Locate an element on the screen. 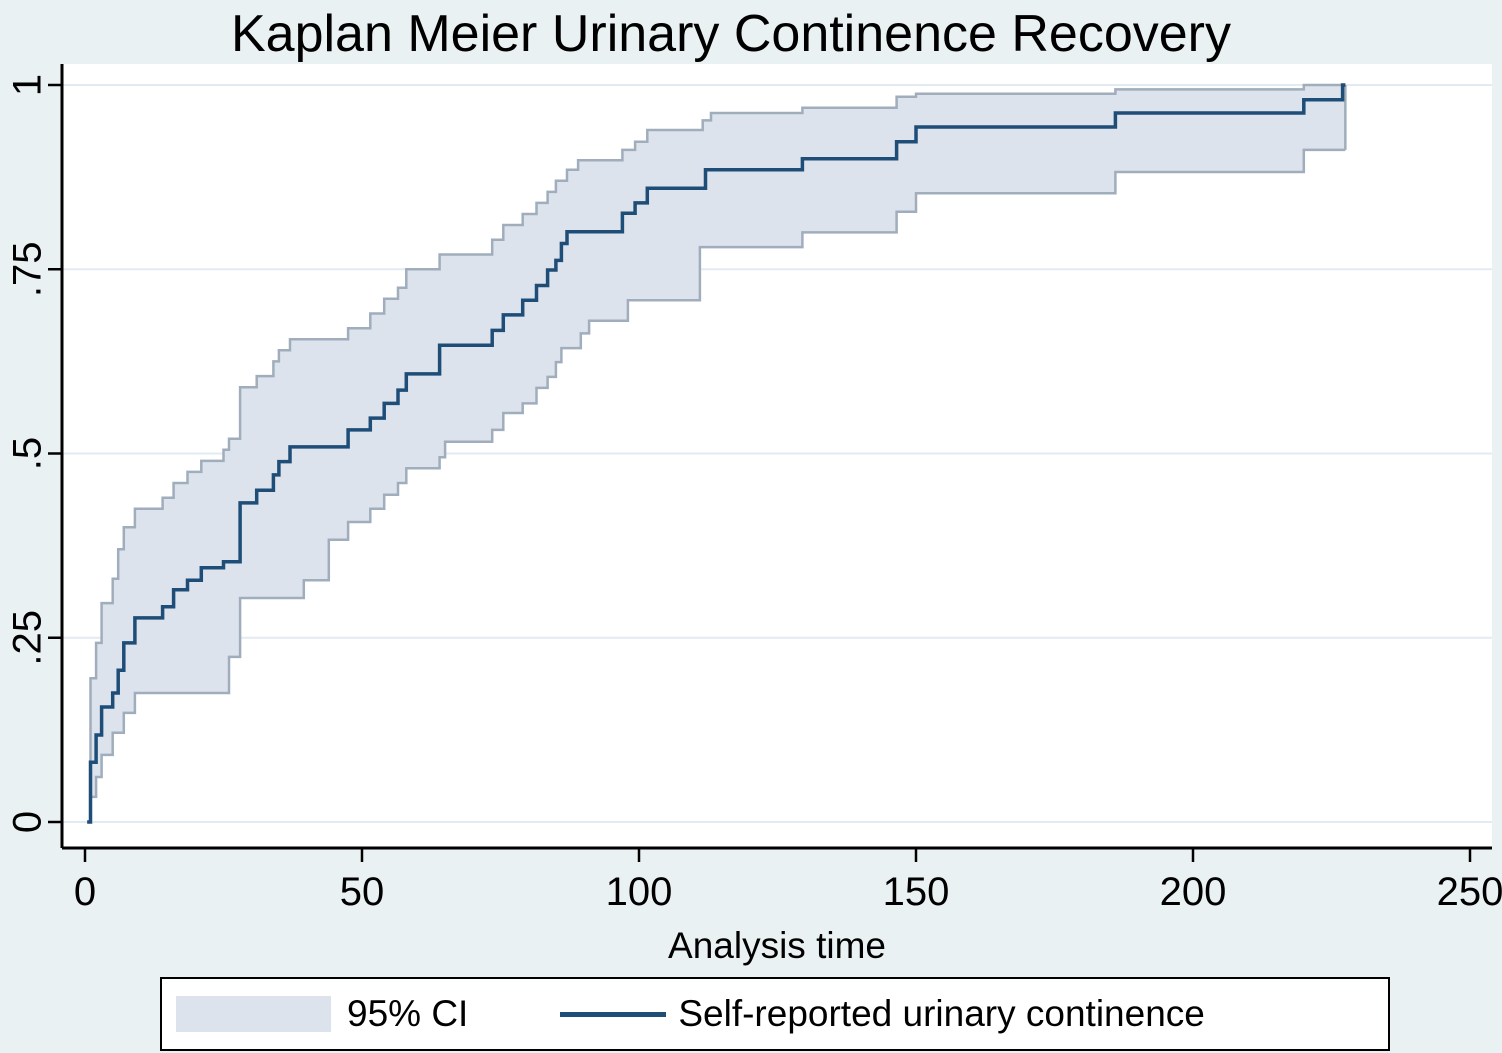 The width and height of the screenshot is (1502, 1053). y-axis-ticks: 0 .25 .5 .75 1 is located at coordinates (34, 453).